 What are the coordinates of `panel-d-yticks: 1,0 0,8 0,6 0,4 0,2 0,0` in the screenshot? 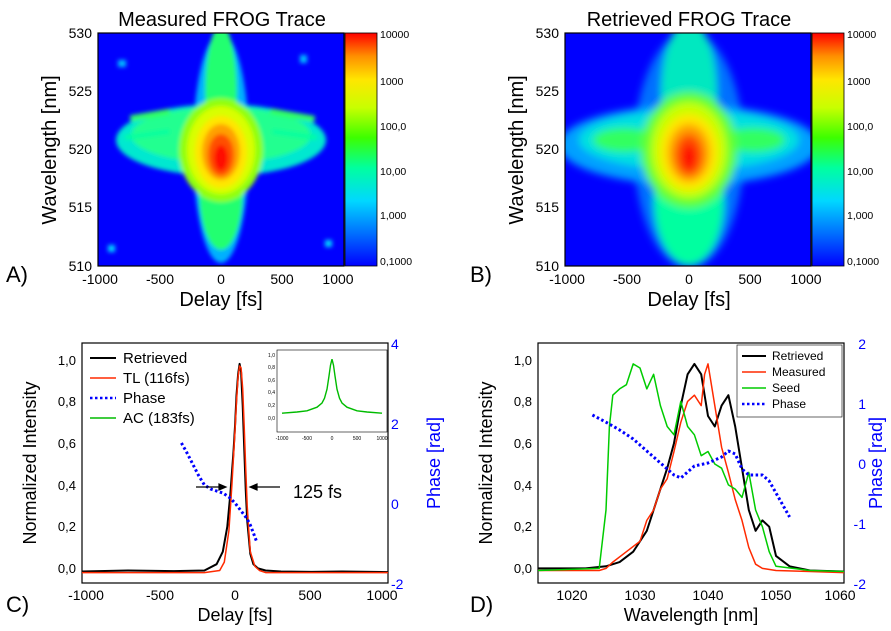 It's located at (523, 464).